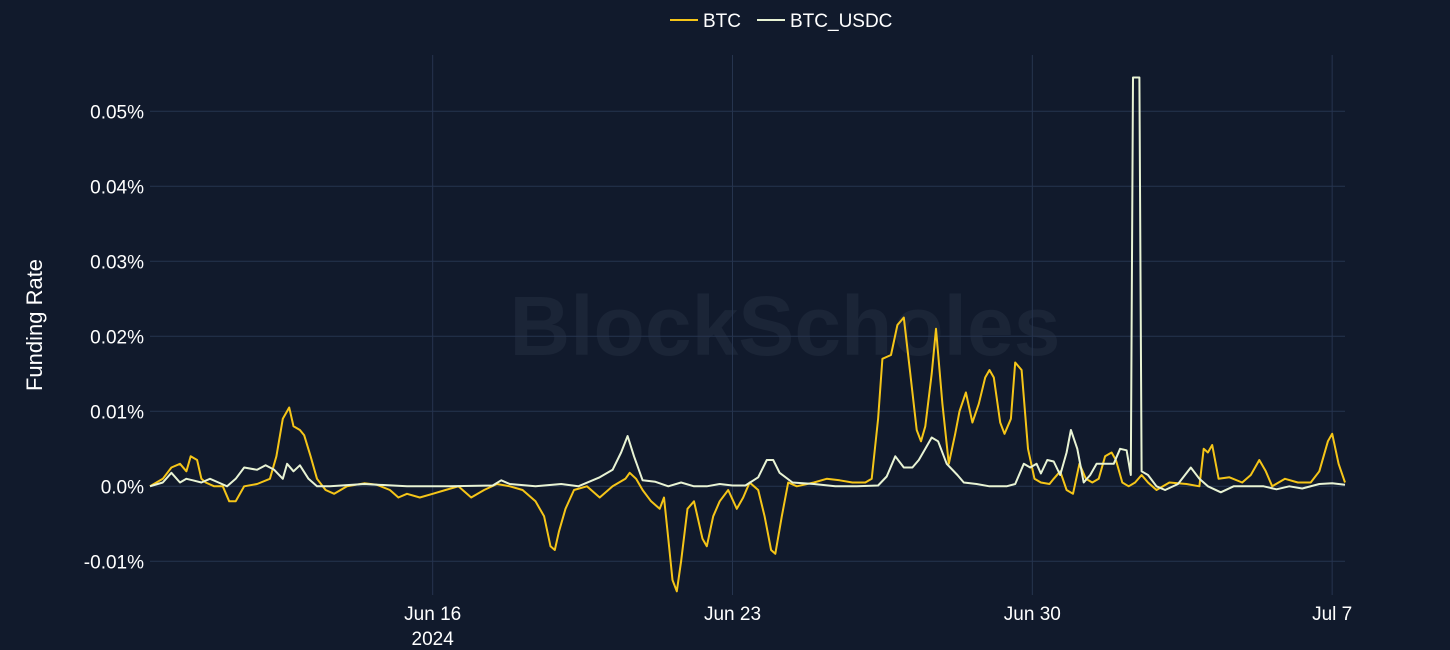 This screenshot has width=1450, height=650. What do you see at coordinates (117, 112) in the screenshot?
I see `y-tick-label: 0.05%` at bounding box center [117, 112].